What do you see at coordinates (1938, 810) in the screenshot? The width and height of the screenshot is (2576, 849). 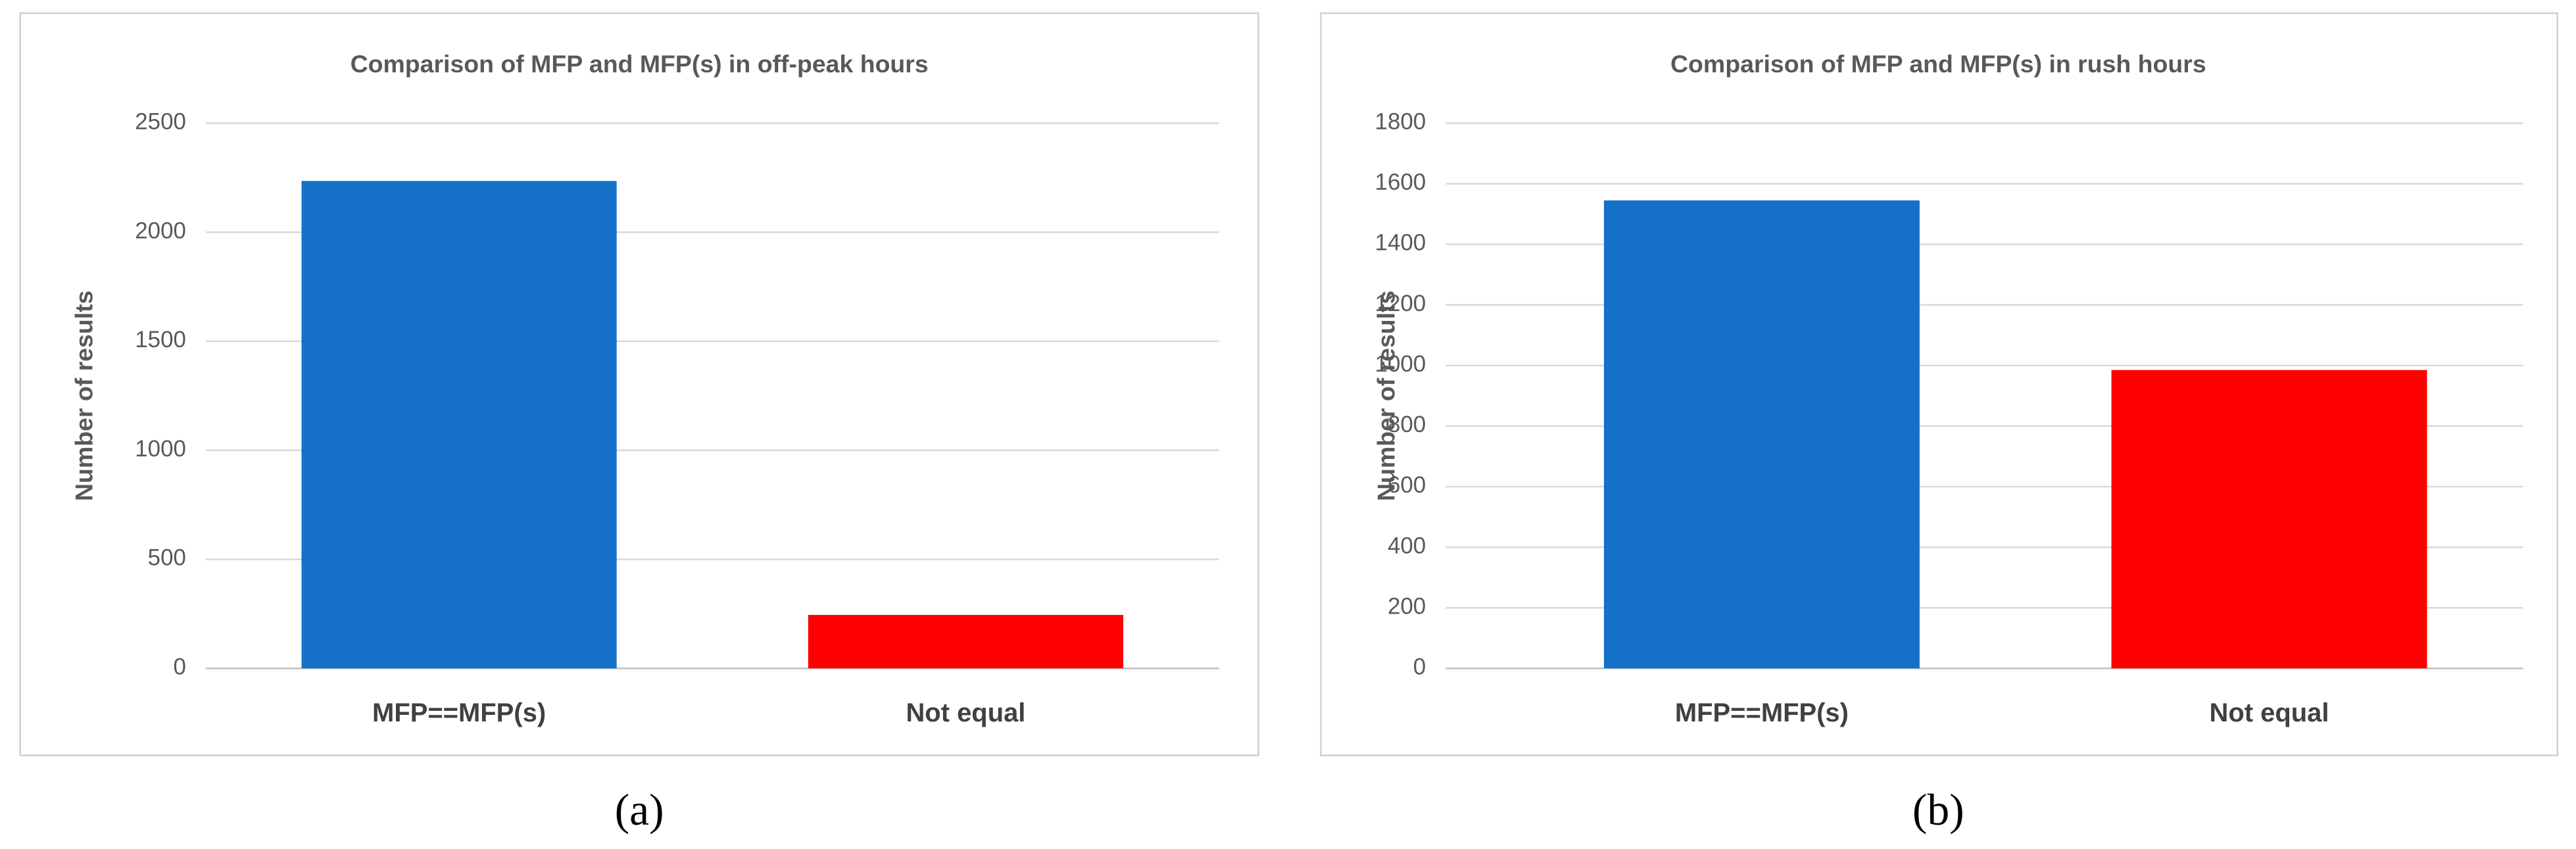 I see `caption: (b)` at bounding box center [1938, 810].